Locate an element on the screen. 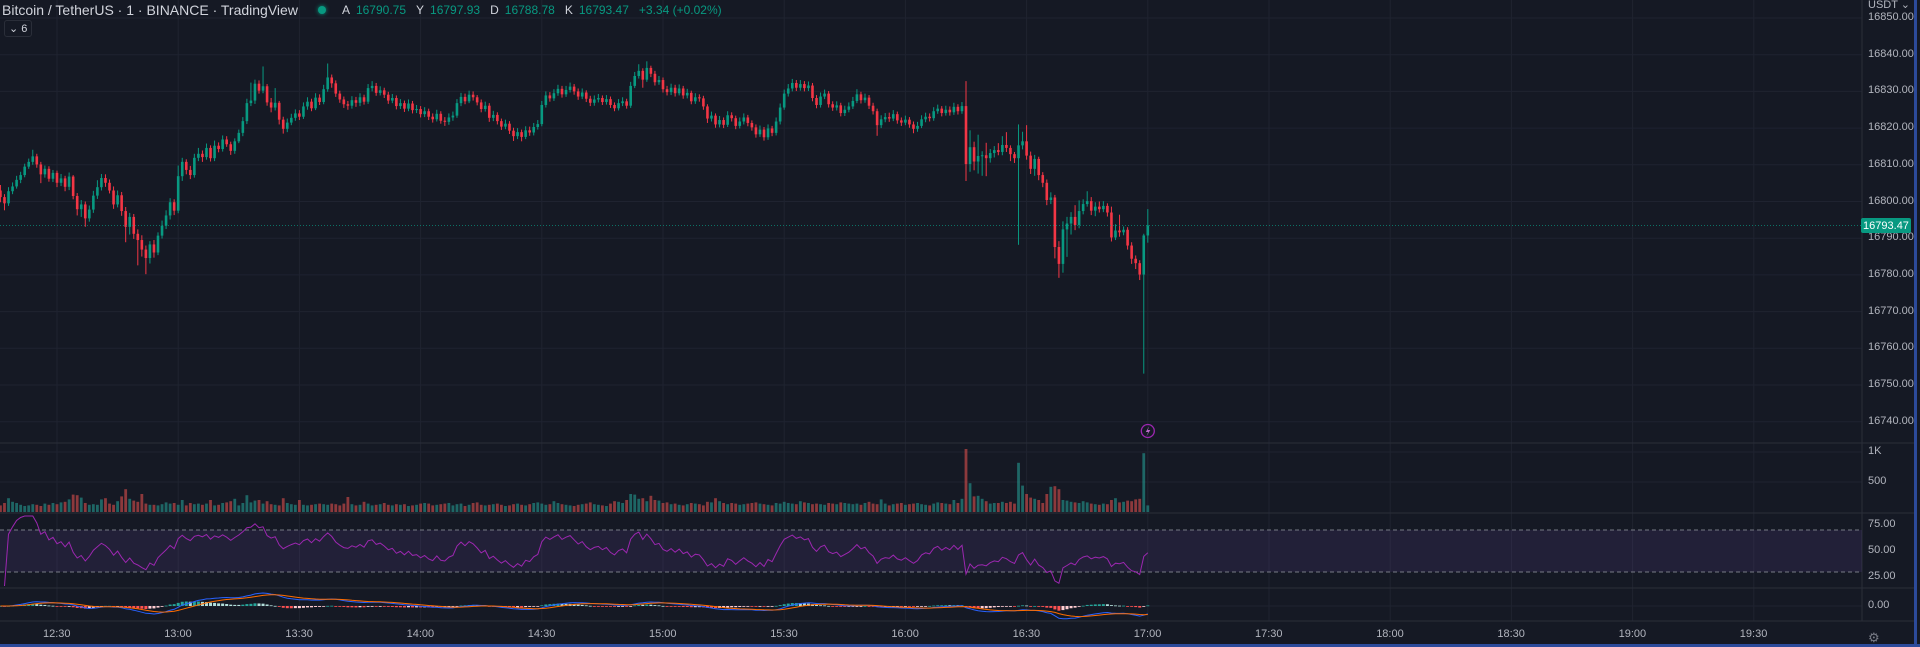 This screenshot has width=1920, height=647. currency-selector: USDT ⌄ is located at coordinates (1889, 5).